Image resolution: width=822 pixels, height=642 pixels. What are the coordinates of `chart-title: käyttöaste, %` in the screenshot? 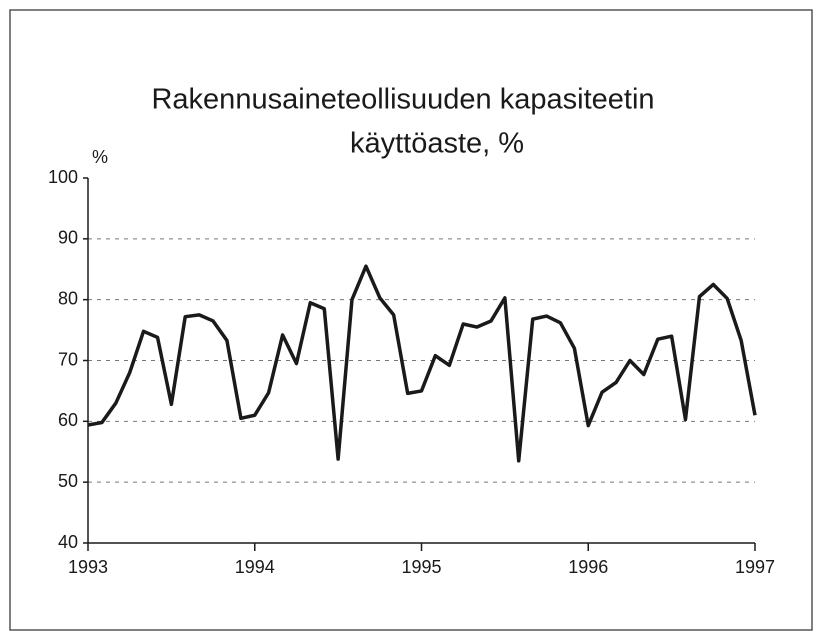 It's located at (437, 144).